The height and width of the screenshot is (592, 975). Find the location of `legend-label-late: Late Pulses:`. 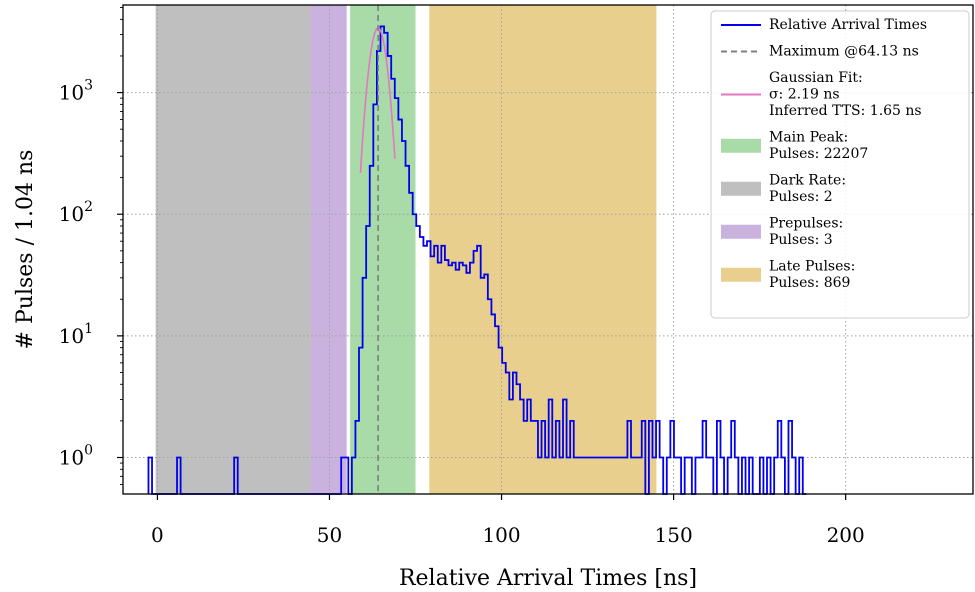

legend-label-late: Late Pulses: is located at coordinates (812, 267).